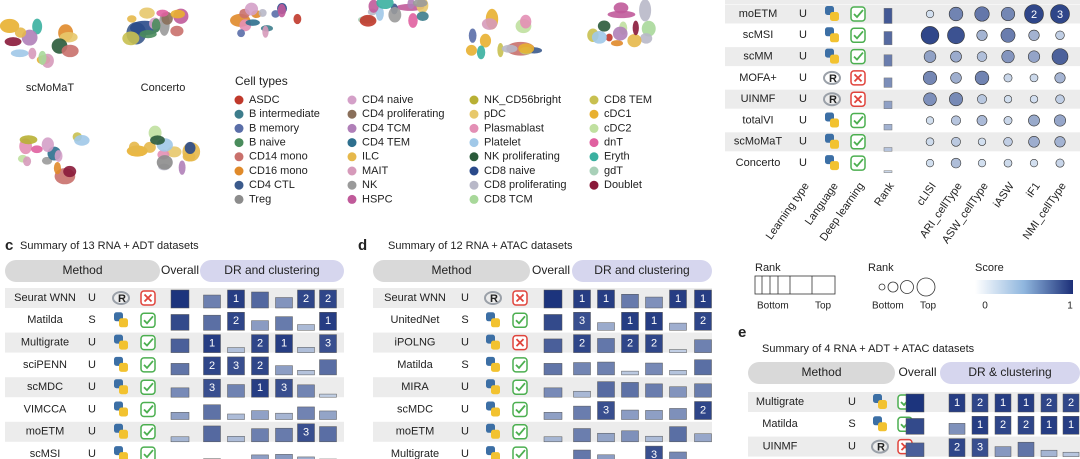 This screenshot has height=459, width=1080. What do you see at coordinates (758, 35) in the screenshot?
I see `method-name: scMSI` at bounding box center [758, 35].